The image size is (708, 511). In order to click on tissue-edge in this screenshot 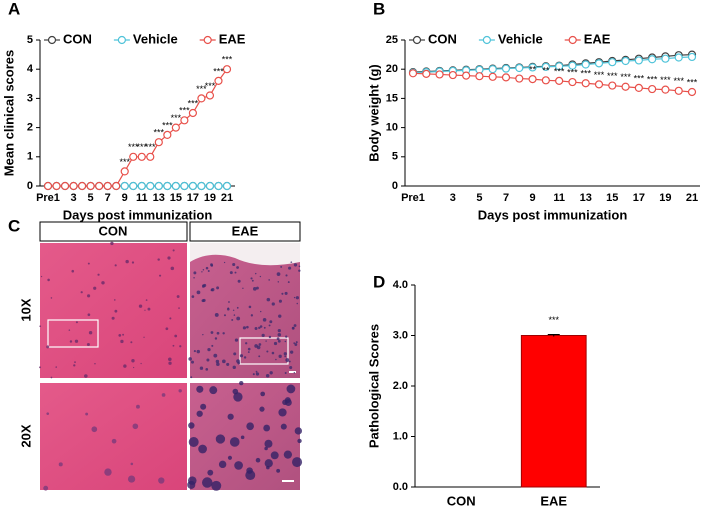, I will do `click(245, 254)`.